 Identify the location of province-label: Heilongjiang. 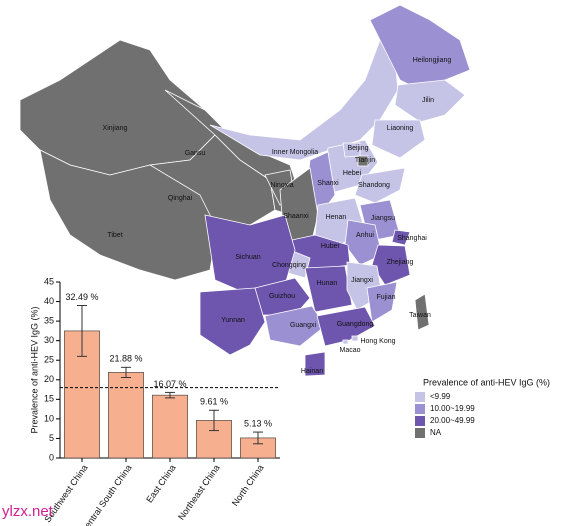
(432, 60).